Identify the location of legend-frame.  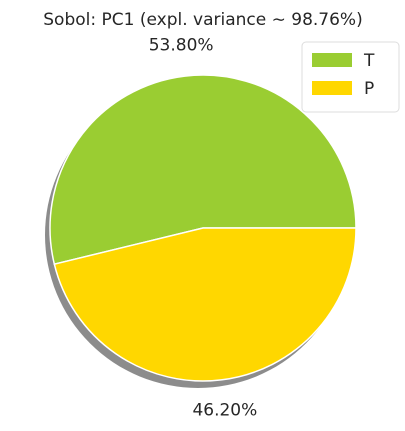
(350, 77).